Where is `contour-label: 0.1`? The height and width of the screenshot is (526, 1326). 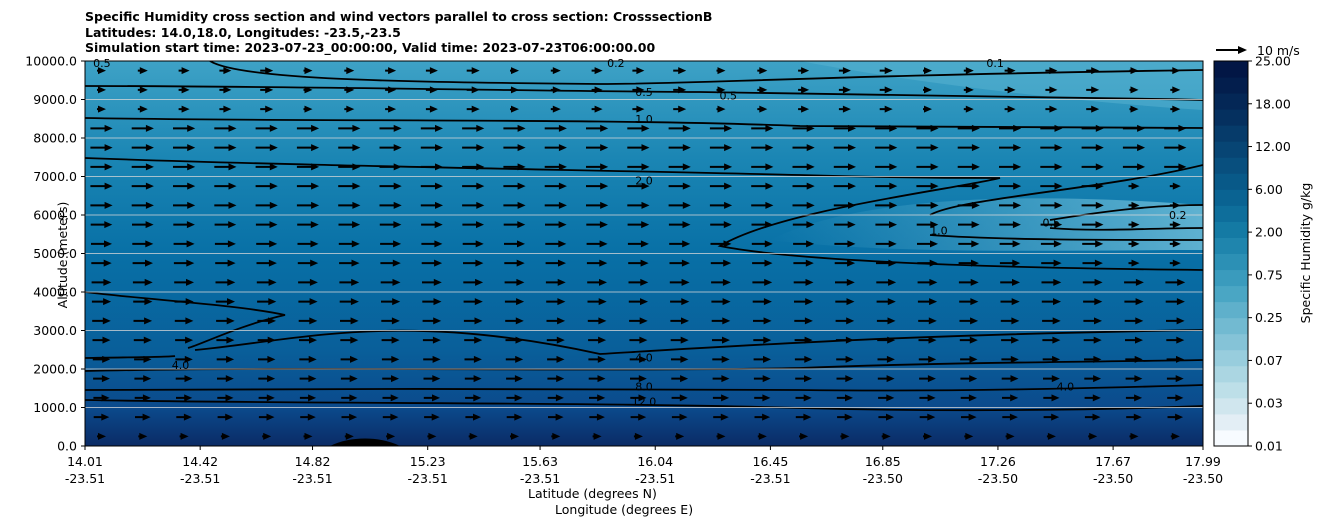 contour-label: 0.1 is located at coordinates (995, 63).